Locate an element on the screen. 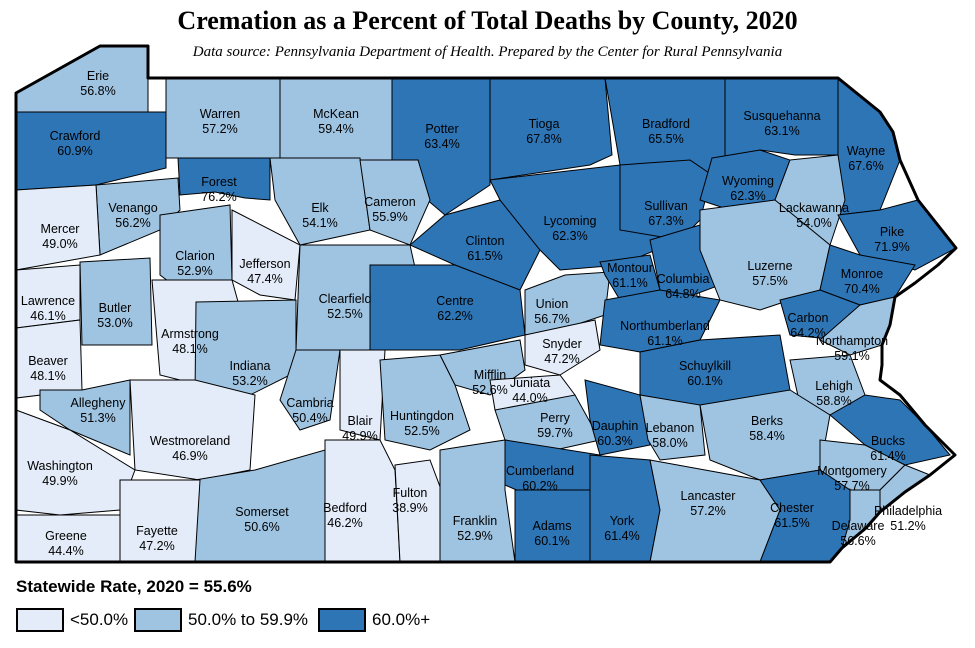  county-label-adams: Adams 60.1% is located at coordinates (552, 533).